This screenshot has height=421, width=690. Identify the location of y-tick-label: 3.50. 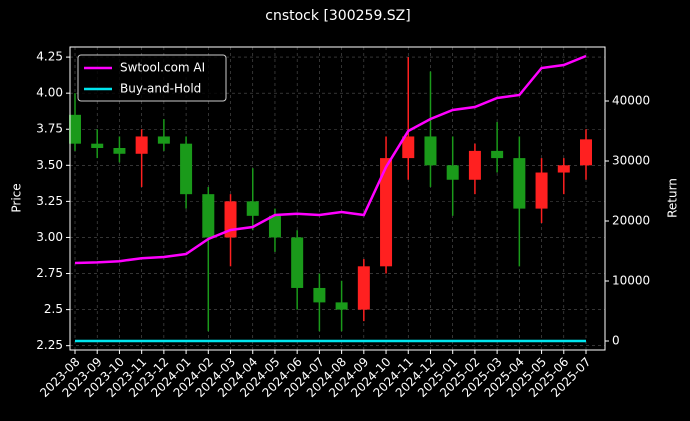
(49, 165).